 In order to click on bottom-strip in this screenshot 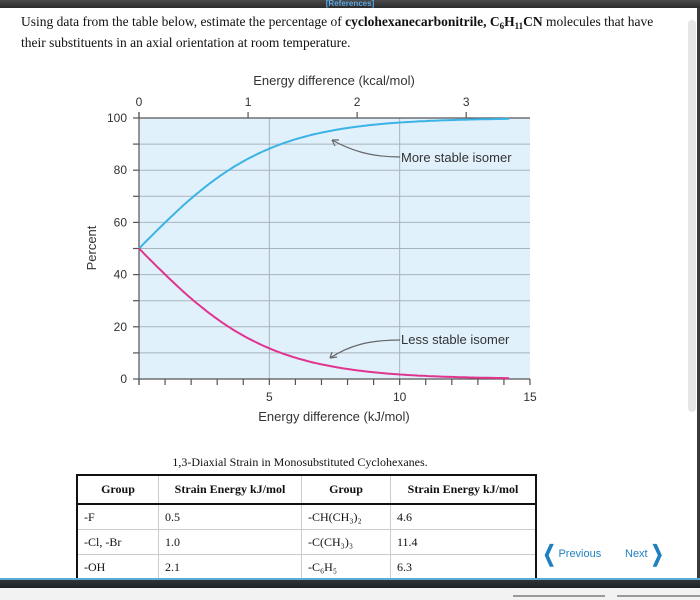, I will do `click(350, 594)`.